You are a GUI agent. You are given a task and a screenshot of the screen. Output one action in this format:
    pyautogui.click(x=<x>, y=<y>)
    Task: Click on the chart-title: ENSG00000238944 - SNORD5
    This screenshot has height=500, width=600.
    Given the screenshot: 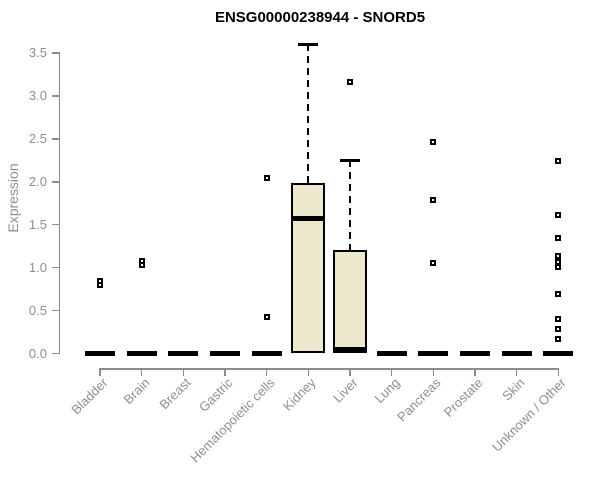 What is the action you would take?
    pyautogui.click(x=320, y=17)
    